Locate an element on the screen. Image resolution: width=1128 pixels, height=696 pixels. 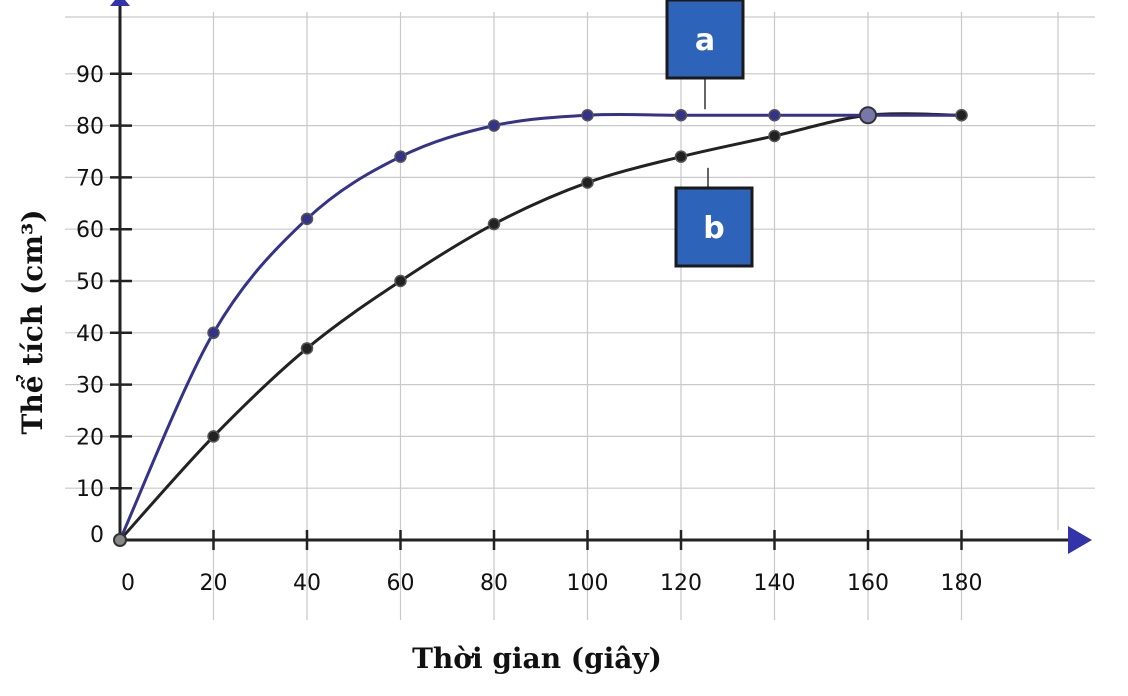
x-tick-label: 120 is located at coordinates (681, 583).